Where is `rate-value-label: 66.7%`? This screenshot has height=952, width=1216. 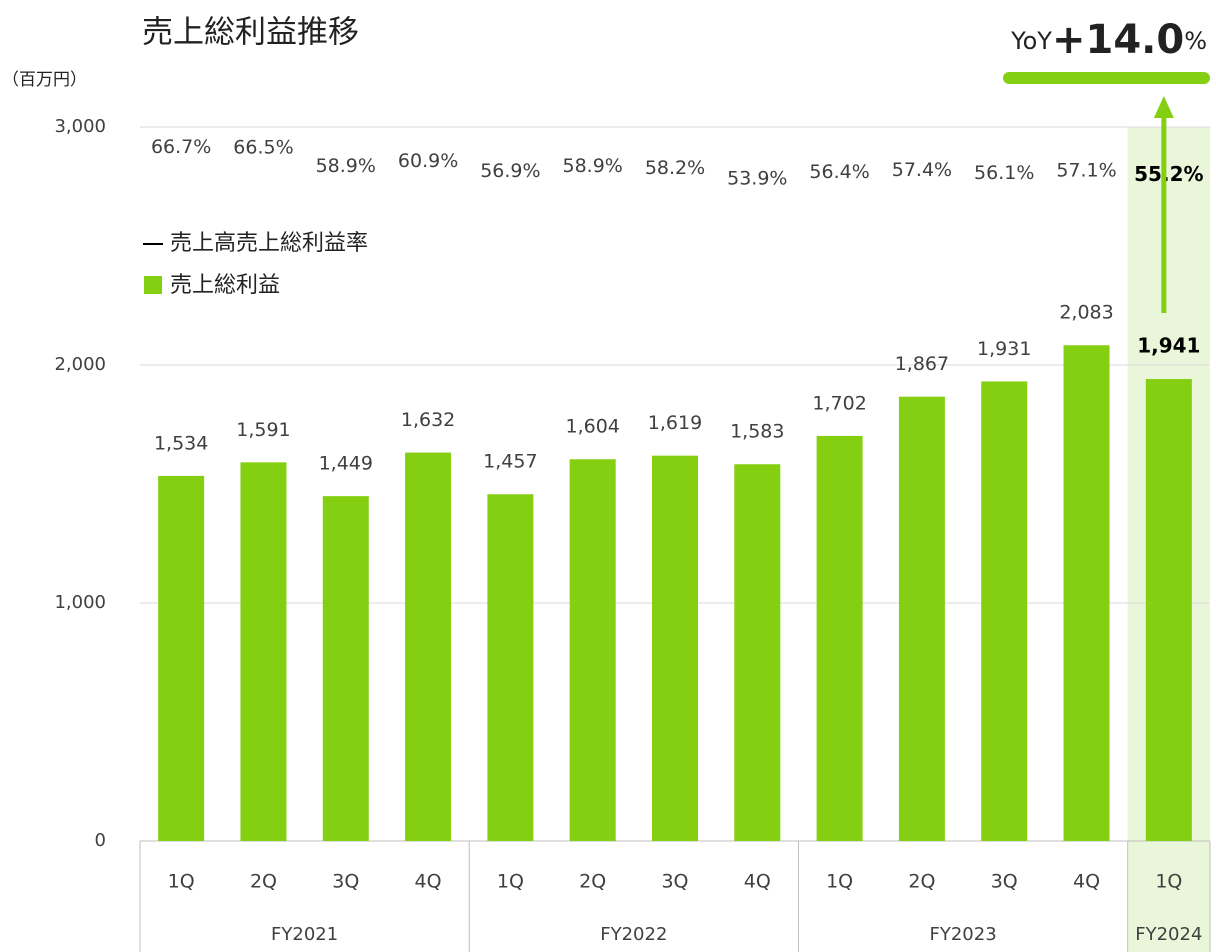 rate-value-label: 66.7% is located at coordinates (181, 147).